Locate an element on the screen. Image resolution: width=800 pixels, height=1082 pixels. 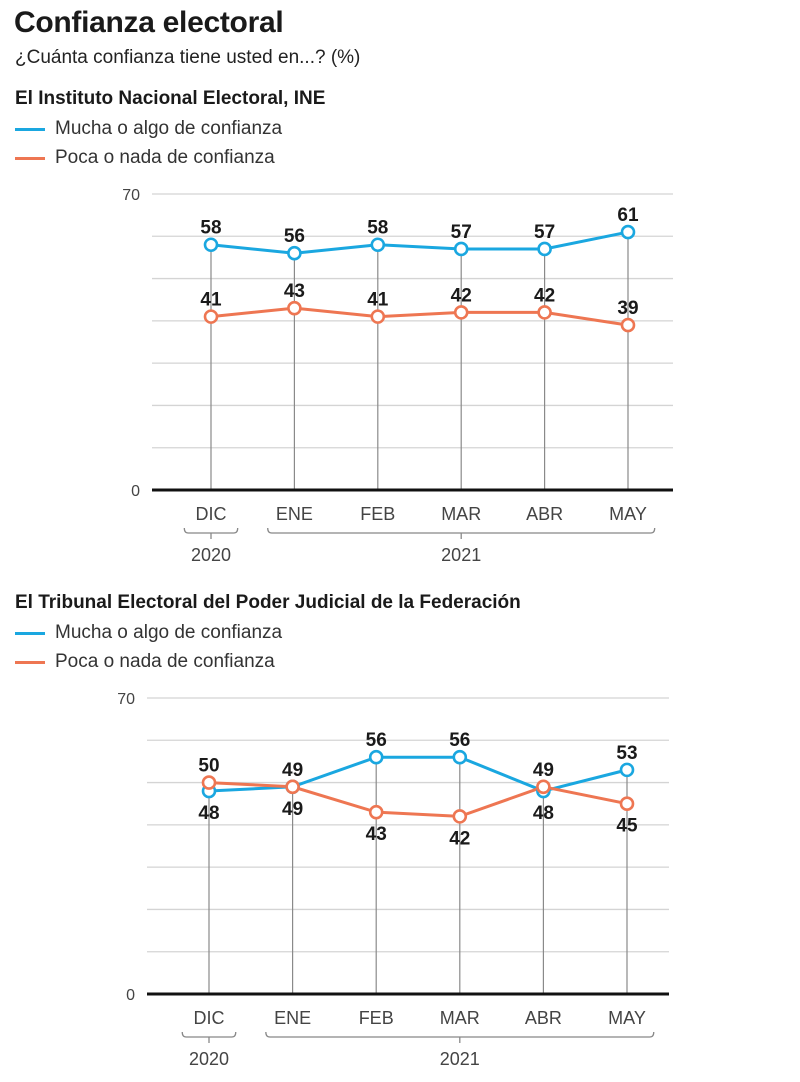
page-title: Confianza electoral is located at coordinates (149, 22).